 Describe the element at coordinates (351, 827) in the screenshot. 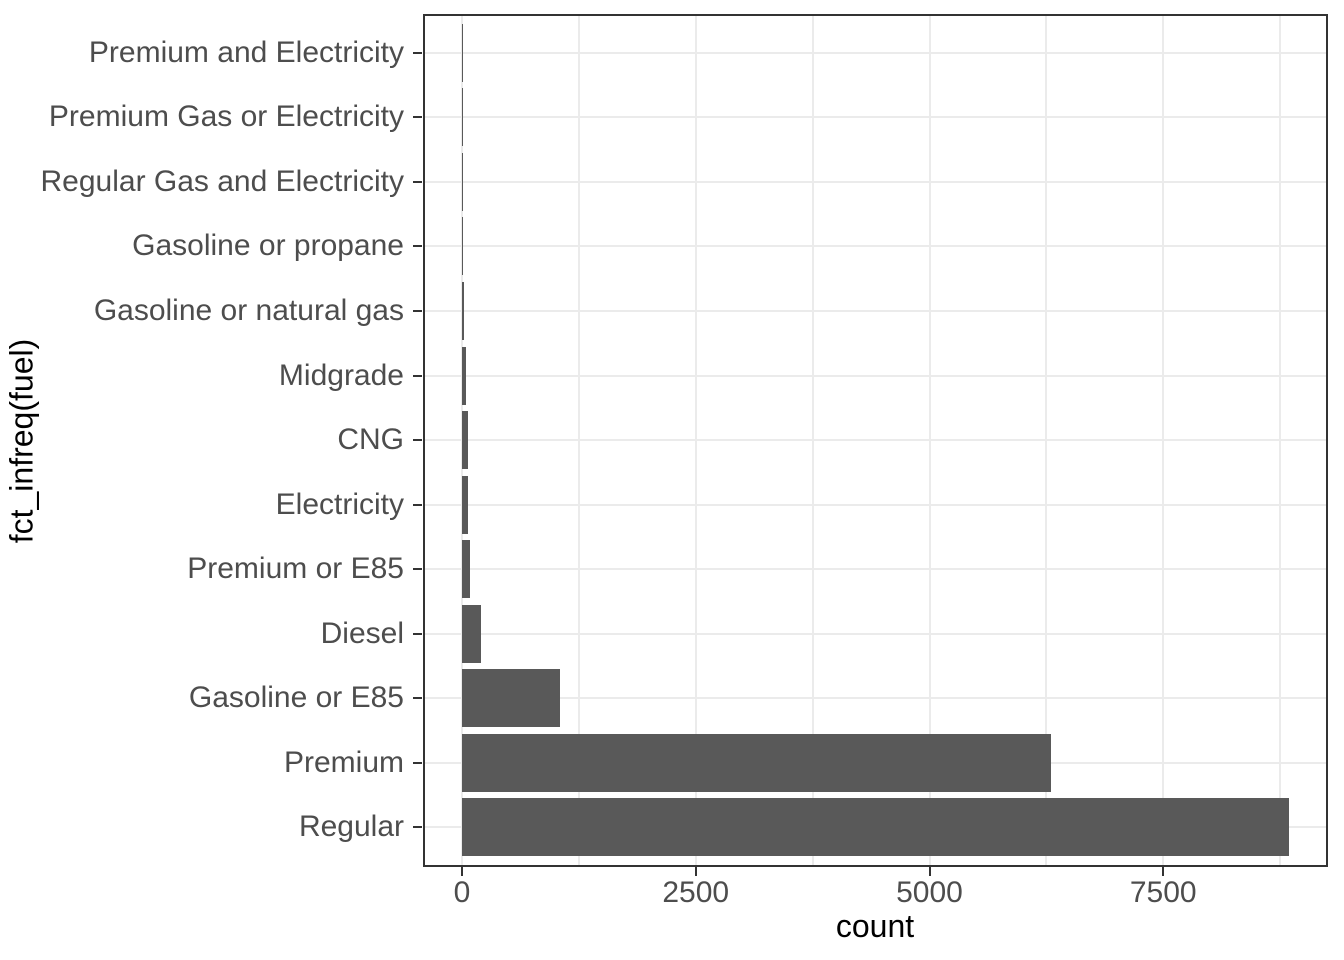

I see `y-axis-tick-label: Regular` at that location.